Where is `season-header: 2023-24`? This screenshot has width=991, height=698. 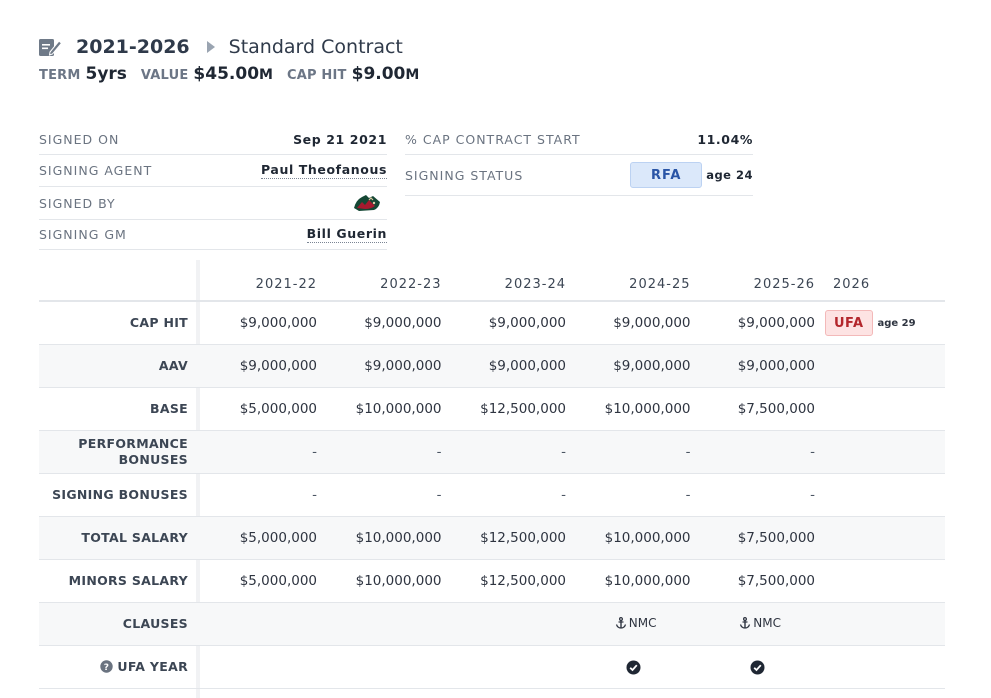
season-header: 2023-24 is located at coordinates (535, 284).